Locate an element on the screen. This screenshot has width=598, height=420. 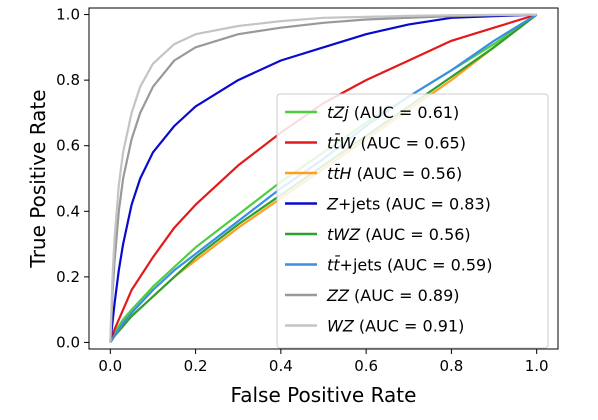
legend-entry: tt̄+jets (AUC = 0.59) is located at coordinates (409, 265).